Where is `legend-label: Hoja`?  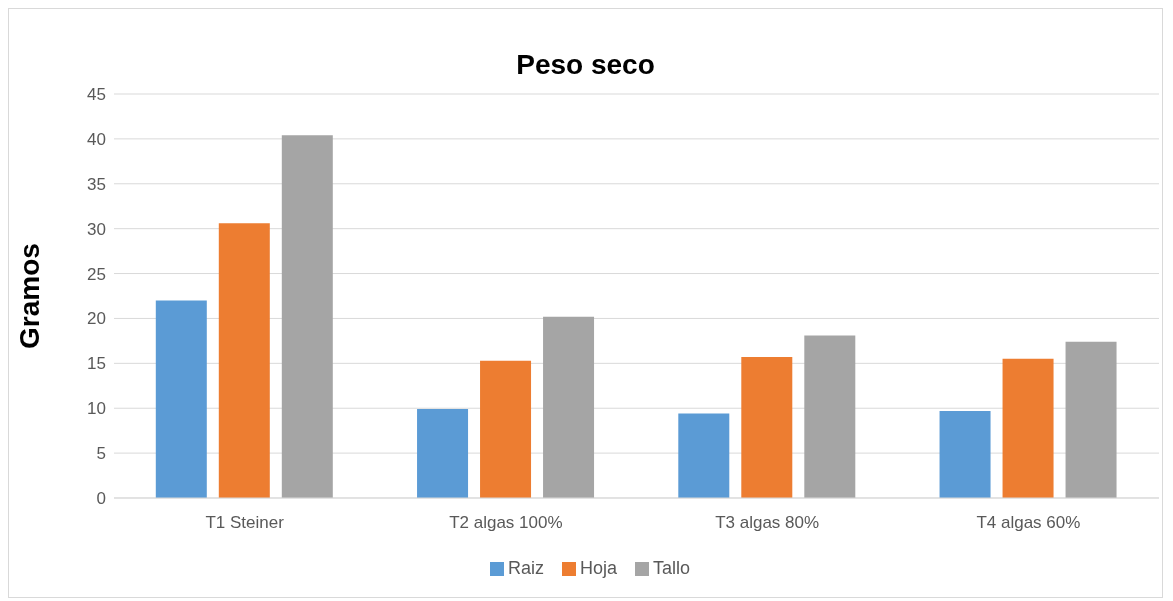
legend-label: Hoja is located at coordinates (598, 568).